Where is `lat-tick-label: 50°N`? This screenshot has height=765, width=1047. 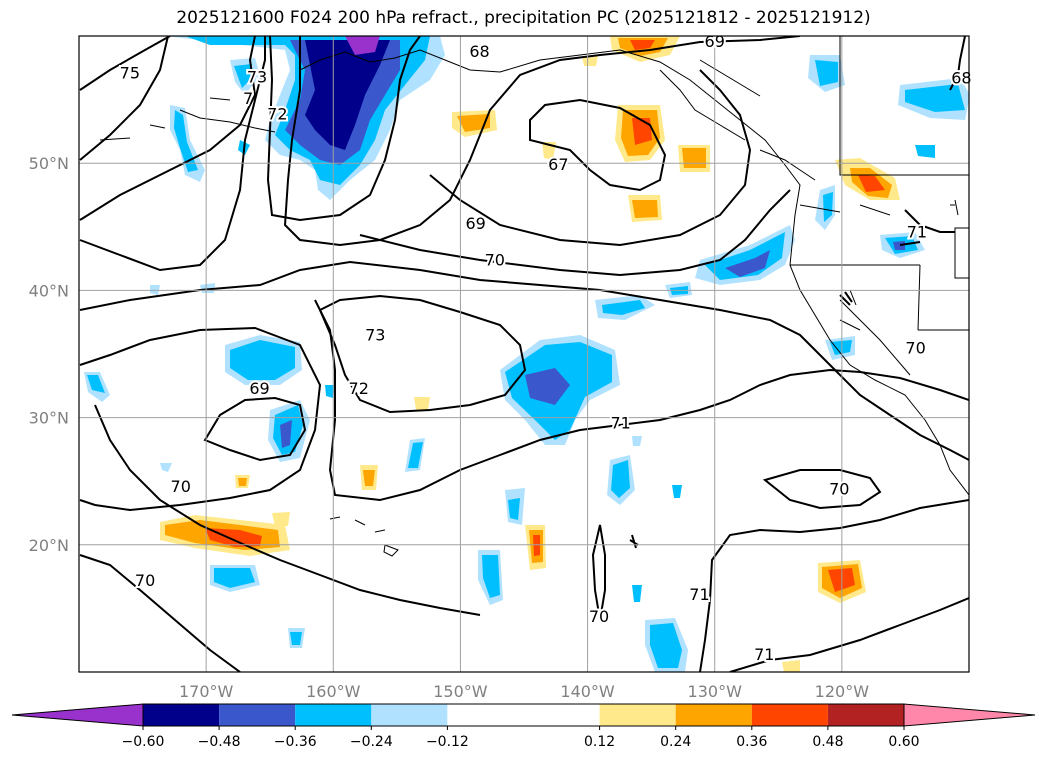
lat-tick-label: 50°N is located at coordinates (49, 163).